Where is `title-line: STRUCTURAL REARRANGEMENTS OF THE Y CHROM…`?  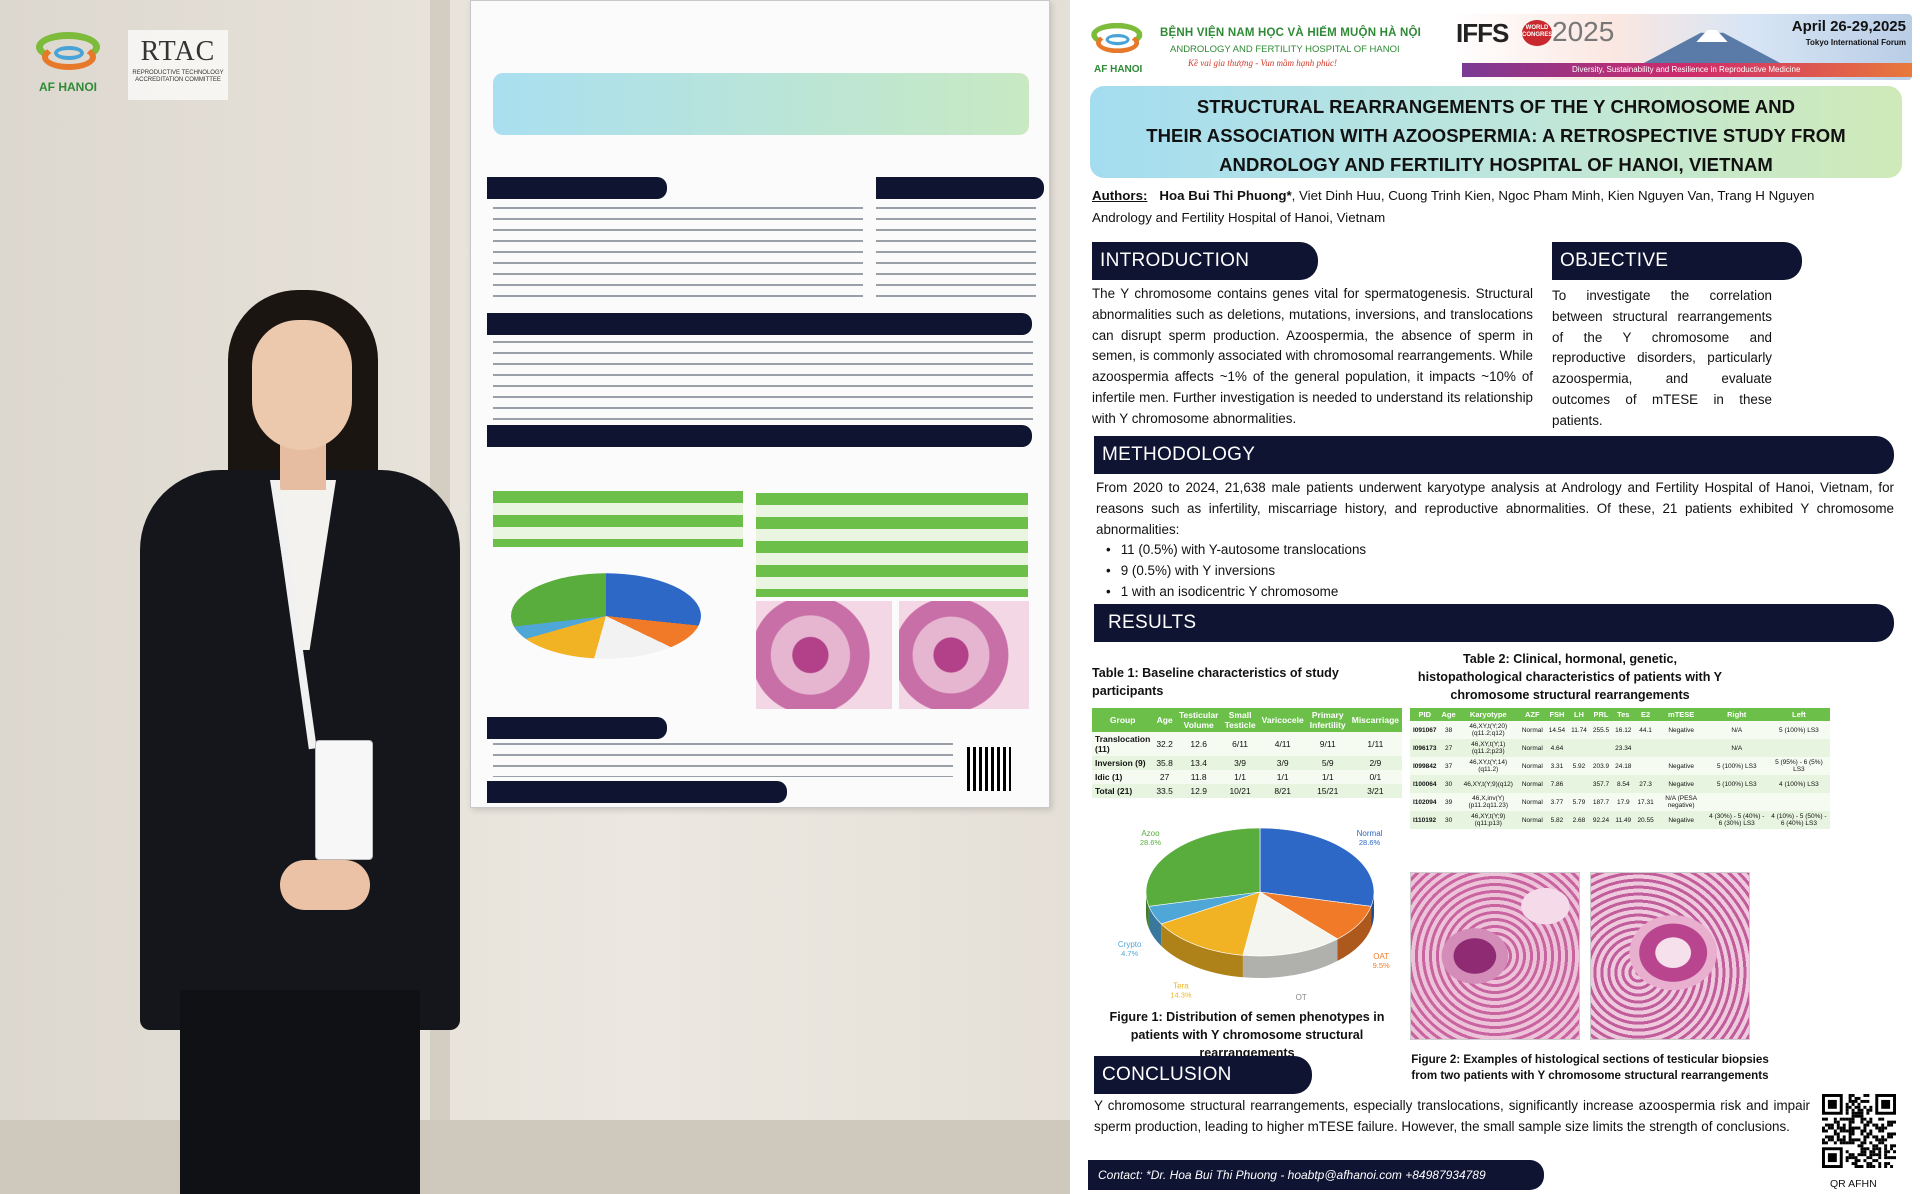
title-line: STRUCTURAL REARRANGEMENTS OF THE Y CHROM… is located at coordinates (1496, 106).